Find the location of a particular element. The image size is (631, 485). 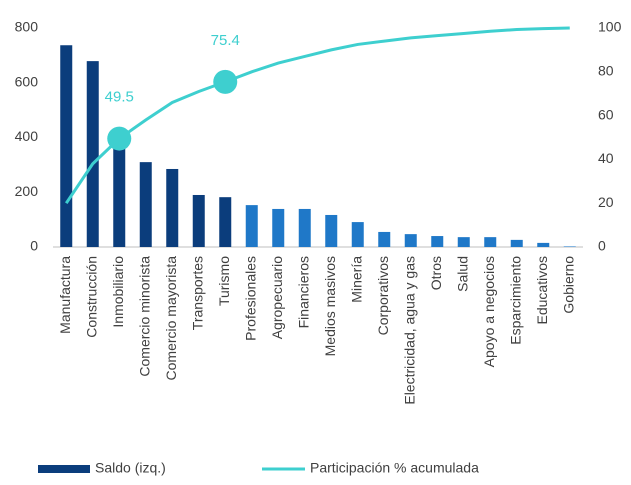

y-tick-label: 200 is located at coordinates (27, 191).